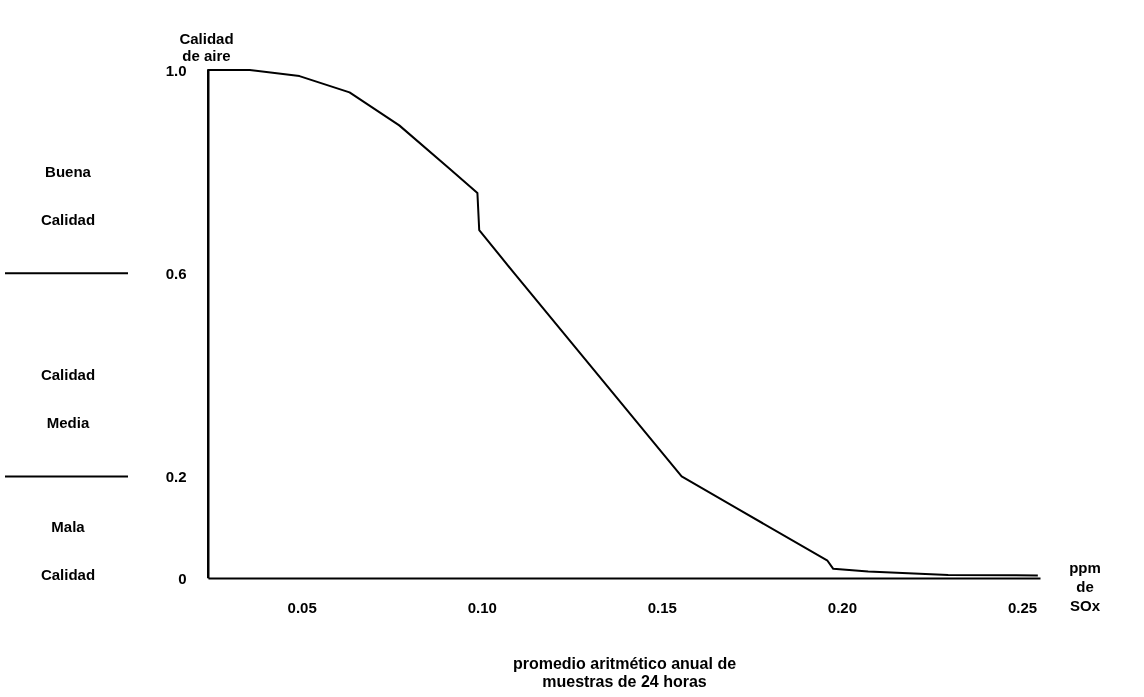  I want to click on text: ppm de SOx, so click(1085, 586).